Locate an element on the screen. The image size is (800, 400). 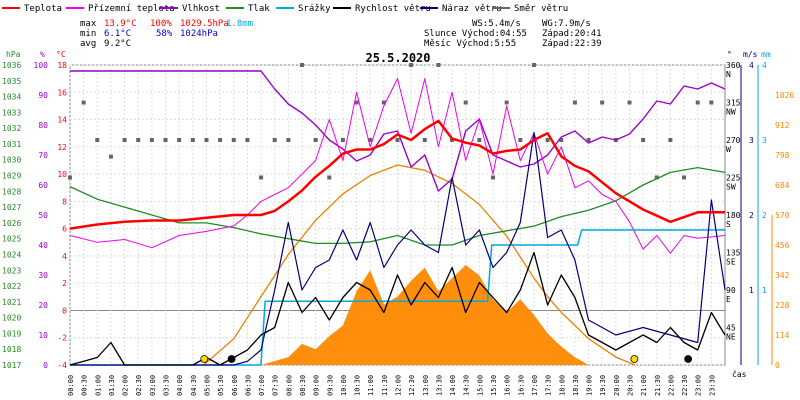
info-moon: Měsíc Východ:5:55 is located at coordinates (470, 44).